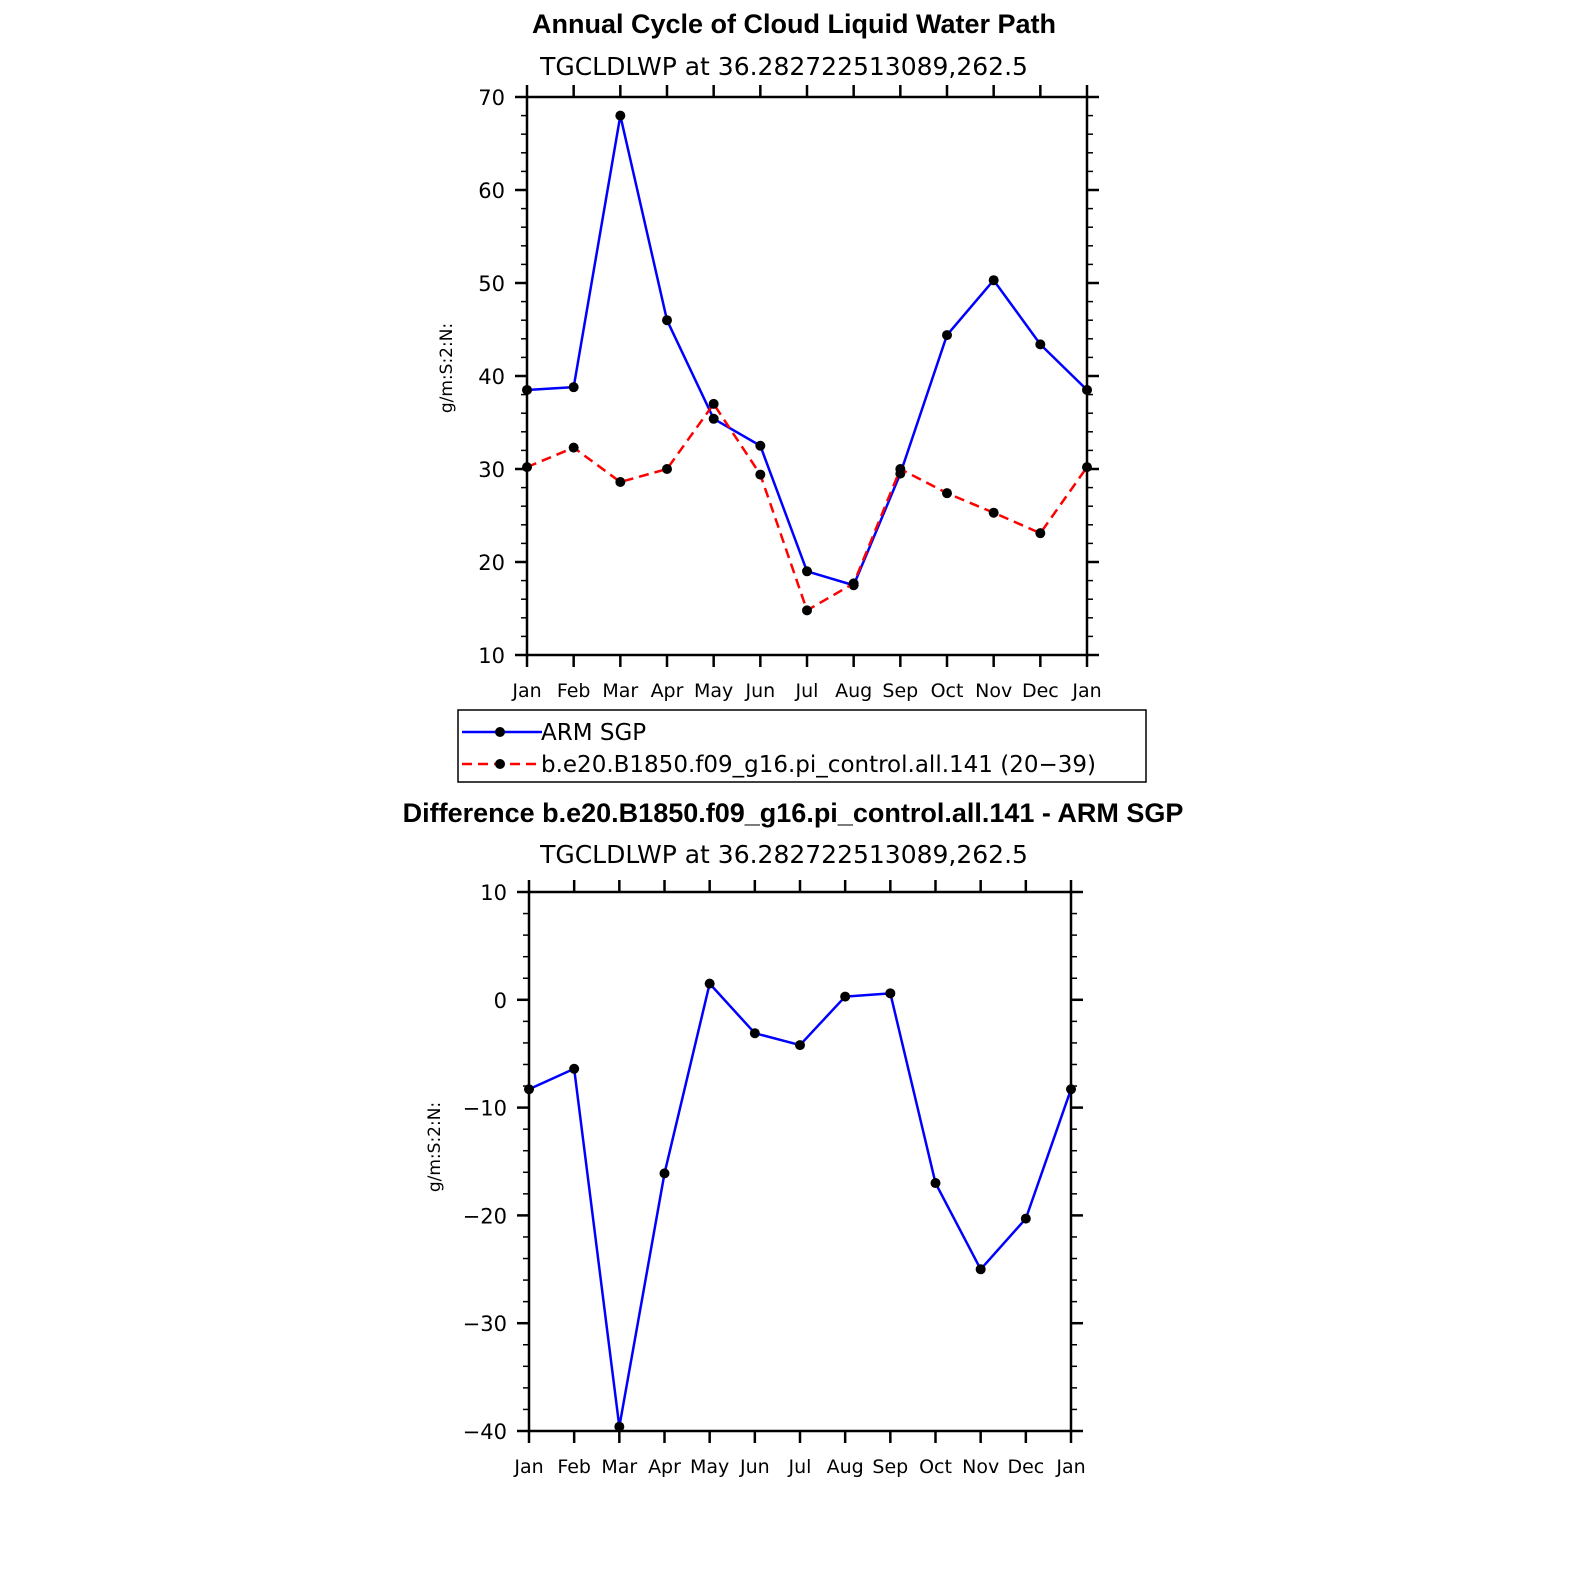 Image resolution: width=1574 pixels, height=1574 pixels. I want to click on chart1-ytick-label: 40, so click(491, 377).